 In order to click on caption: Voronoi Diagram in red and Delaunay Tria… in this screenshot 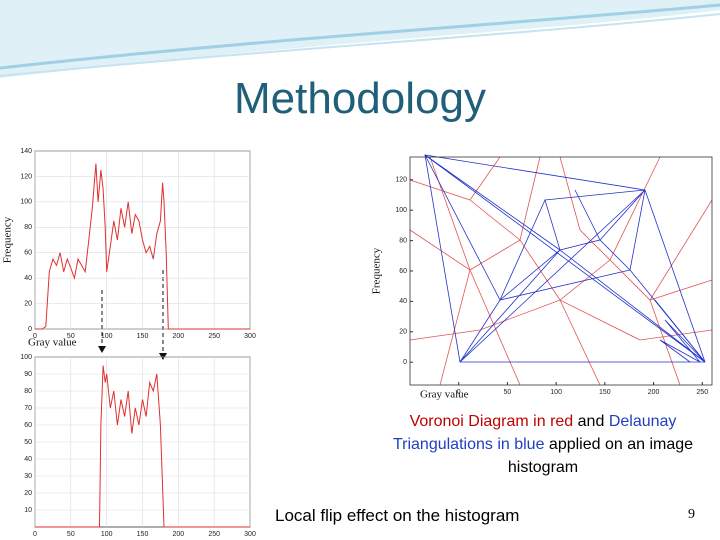, I will do `click(543, 444)`.